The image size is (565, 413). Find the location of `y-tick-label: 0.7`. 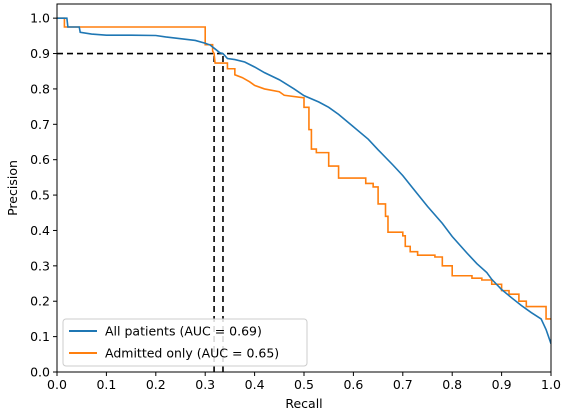

y-tick-label: 0.7 is located at coordinates (40, 124).